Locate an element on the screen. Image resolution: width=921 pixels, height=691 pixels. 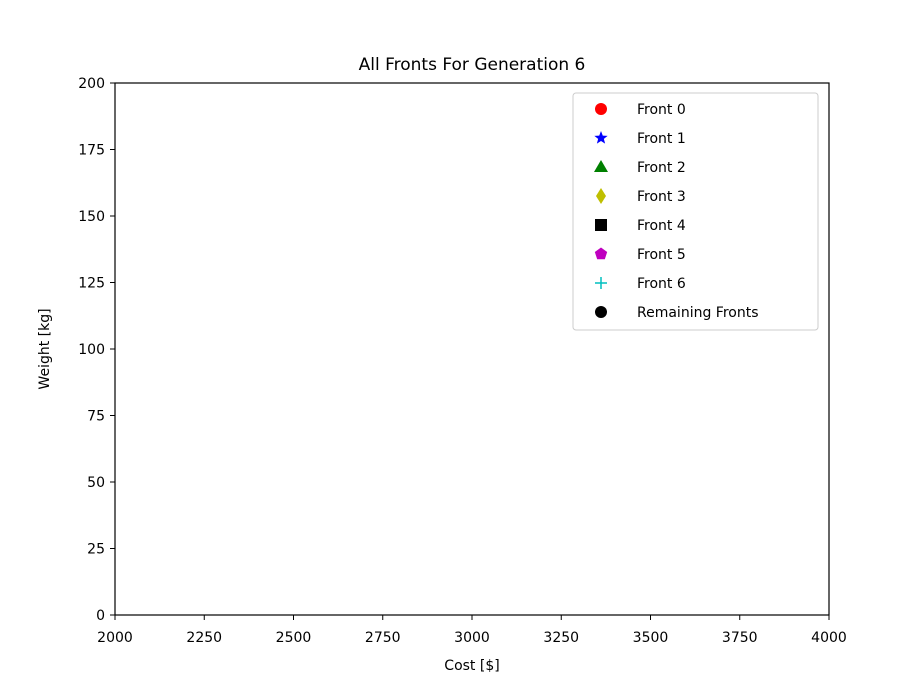
legend-entry: Front 1 is located at coordinates (640, 139).